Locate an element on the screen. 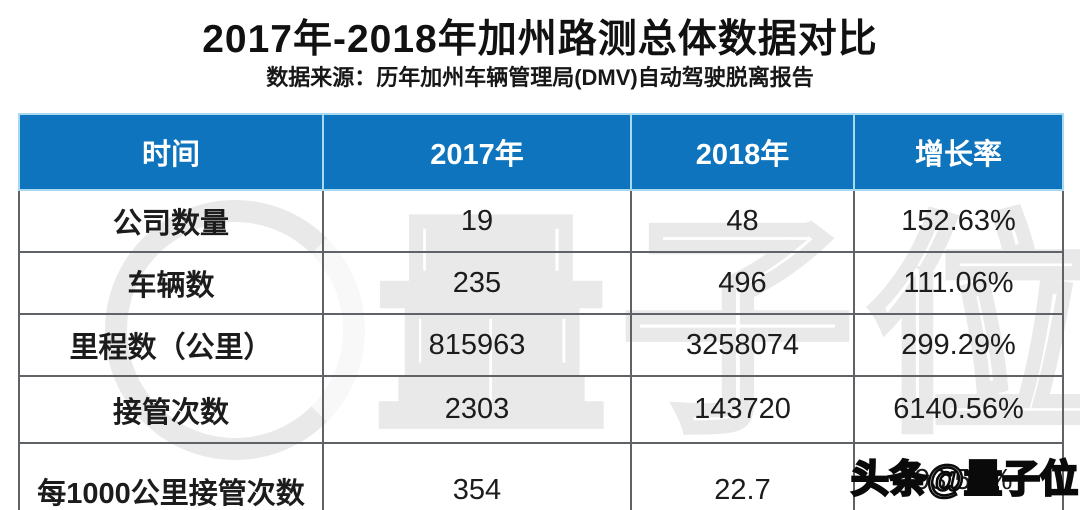  table-header-cell: 时间 is located at coordinates (171, 152).